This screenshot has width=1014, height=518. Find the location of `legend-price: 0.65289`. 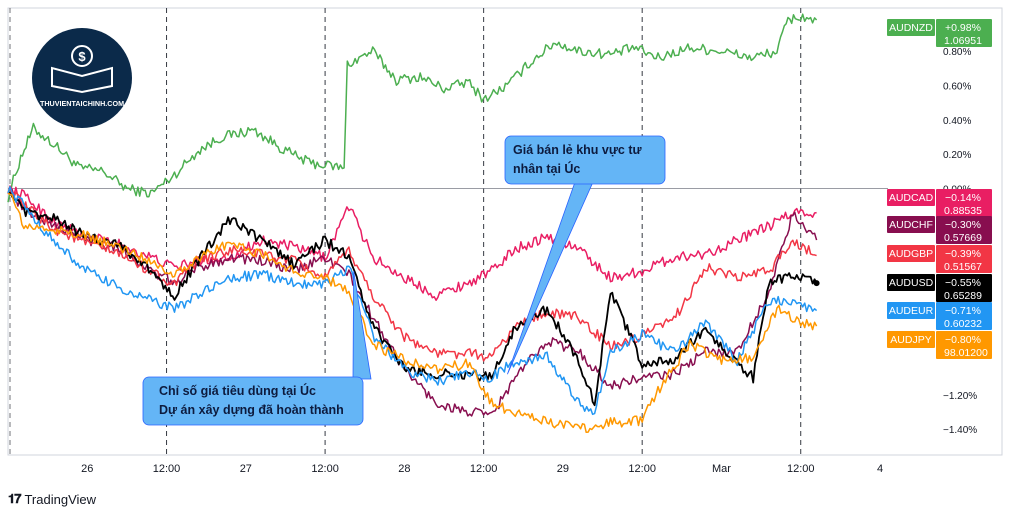

legend-price: 0.65289 is located at coordinates (963, 296).